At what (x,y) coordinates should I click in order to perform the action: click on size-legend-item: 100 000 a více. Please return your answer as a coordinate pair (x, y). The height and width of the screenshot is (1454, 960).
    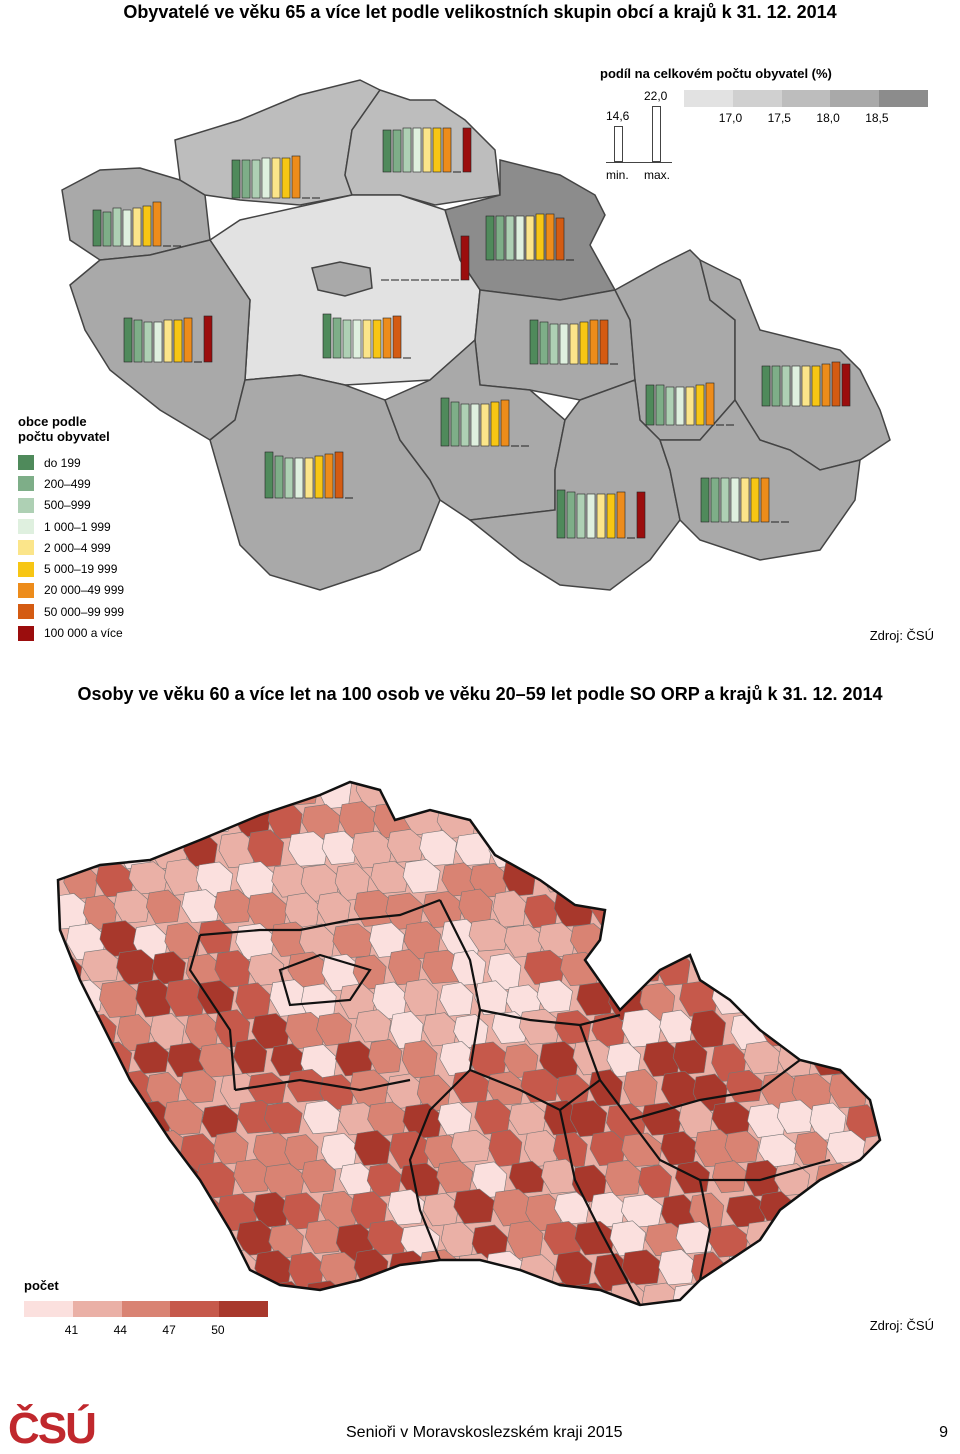
    Looking at the image, I should click on (98, 632).